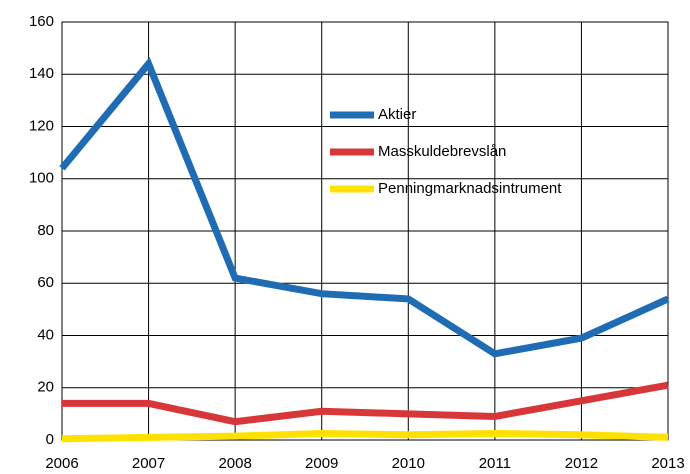 The height and width of the screenshot is (474, 690). I want to click on x-tick-label: 2006, so click(61, 463).